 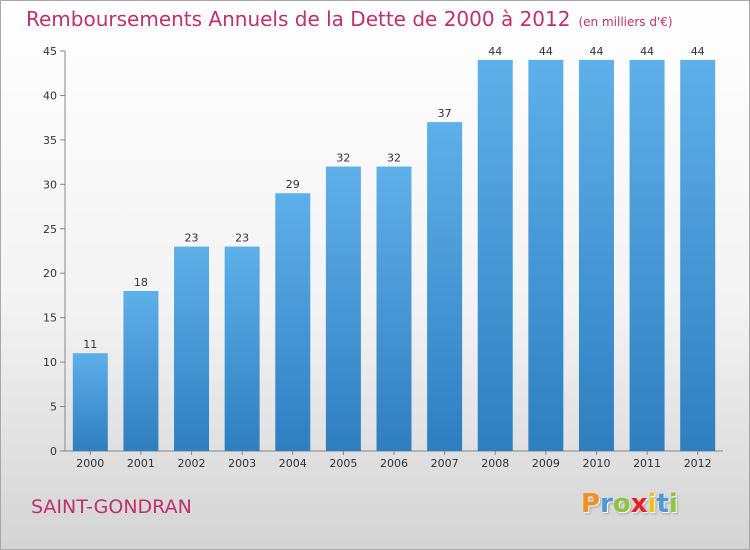 What do you see at coordinates (90, 344) in the screenshot?
I see `bar-value-label: 11` at bounding box center [90, 344].